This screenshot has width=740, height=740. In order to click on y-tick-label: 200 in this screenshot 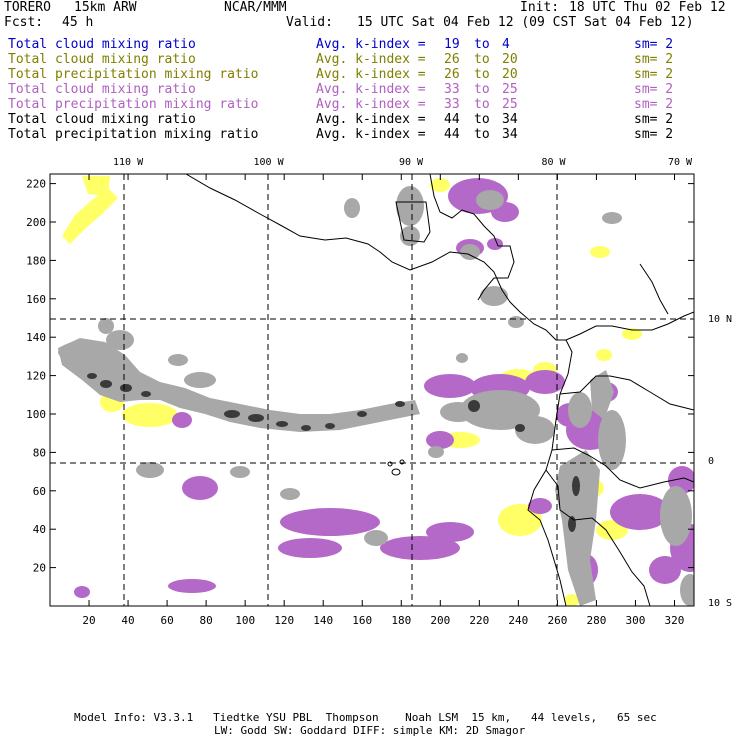, I will do `click(36, 222)`.